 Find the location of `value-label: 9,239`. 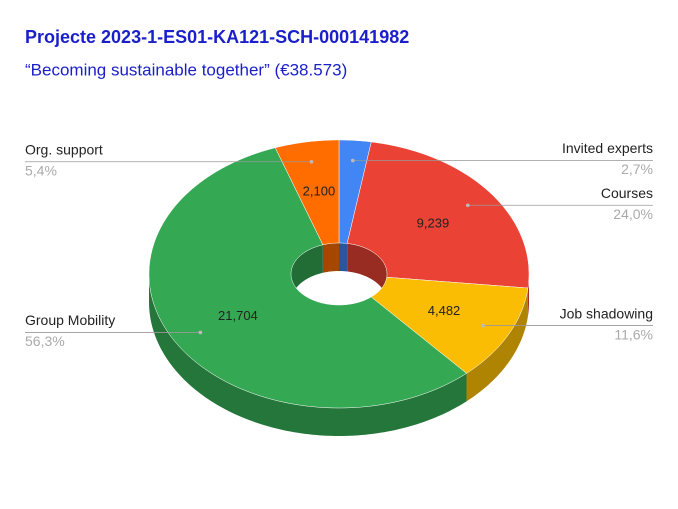

value-label: 9,239 is located at coordinates (433, 222).